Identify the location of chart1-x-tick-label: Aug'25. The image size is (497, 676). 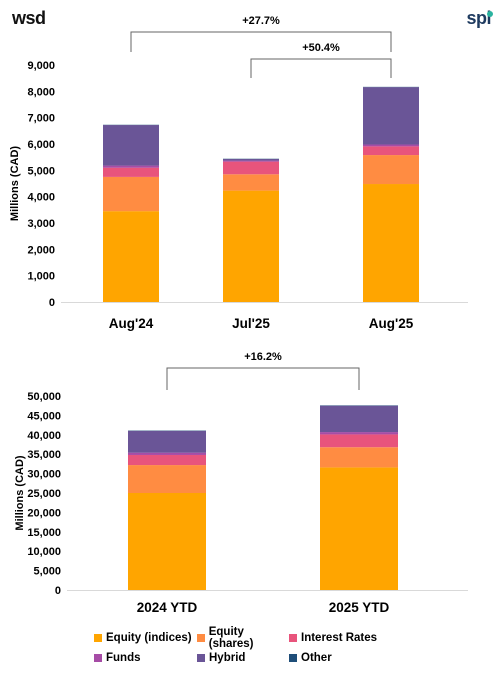
(391, 323).